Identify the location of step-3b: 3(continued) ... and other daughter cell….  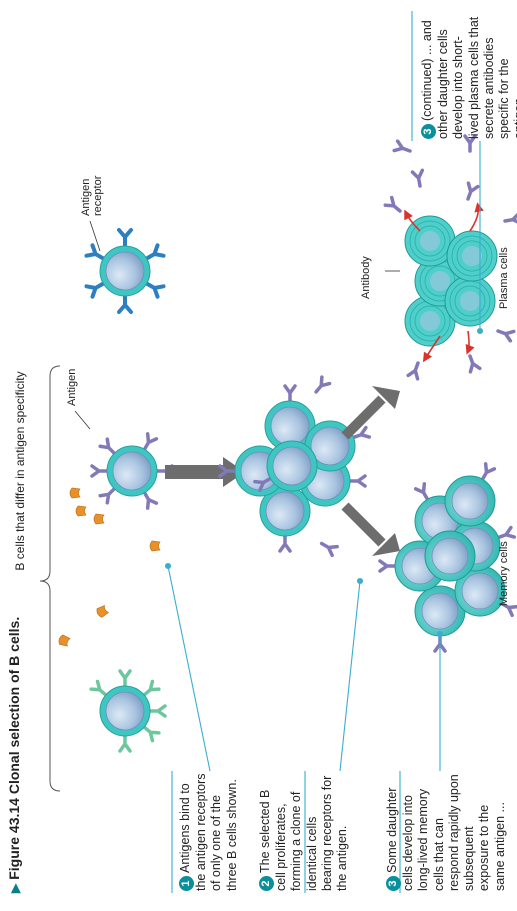
(468, 75).